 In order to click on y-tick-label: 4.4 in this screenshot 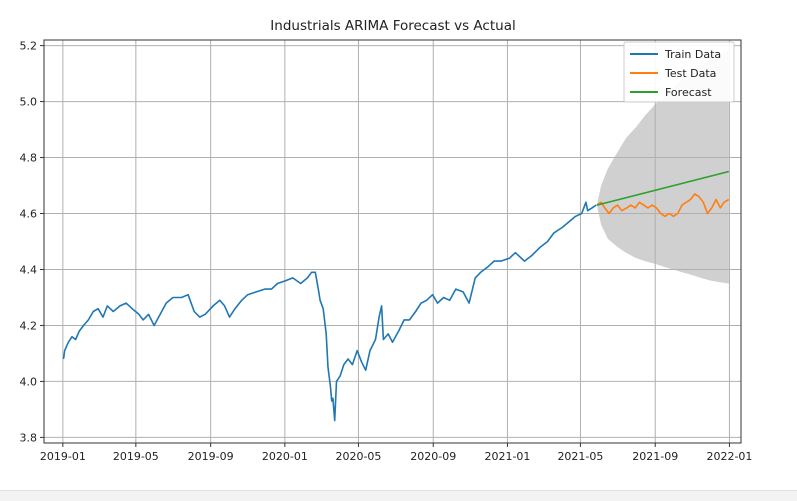, I will do `click(29, 269)`.